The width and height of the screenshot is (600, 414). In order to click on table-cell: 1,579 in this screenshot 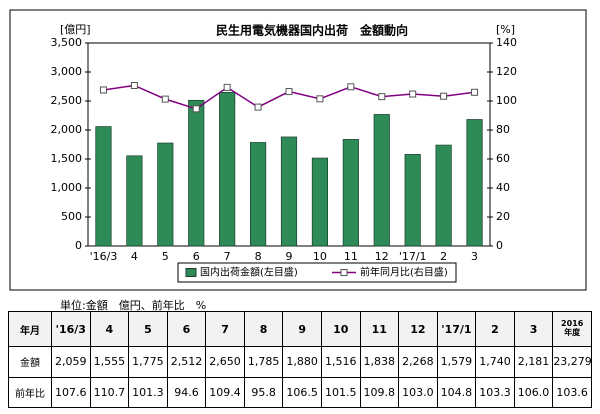, I will do `click(456, 362)`.